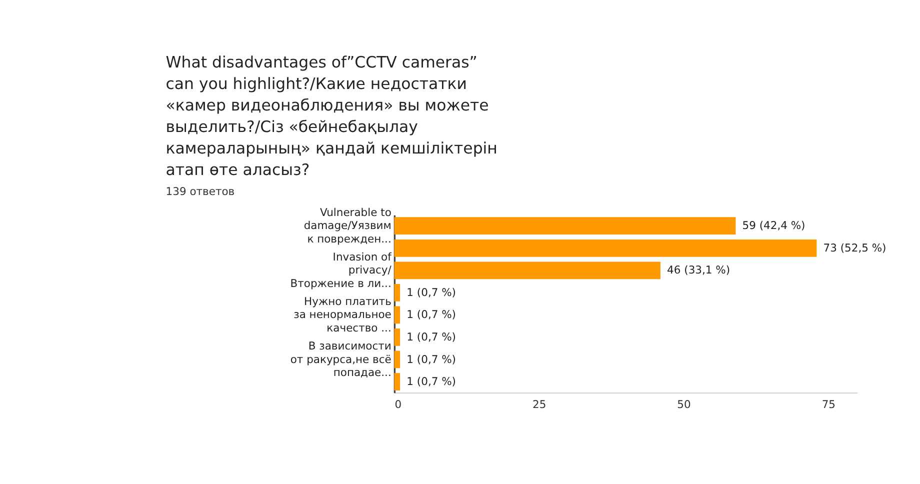 This screenshot has width=920, height=484. I want to click on x-tick-label: 50, so click(684, 404).